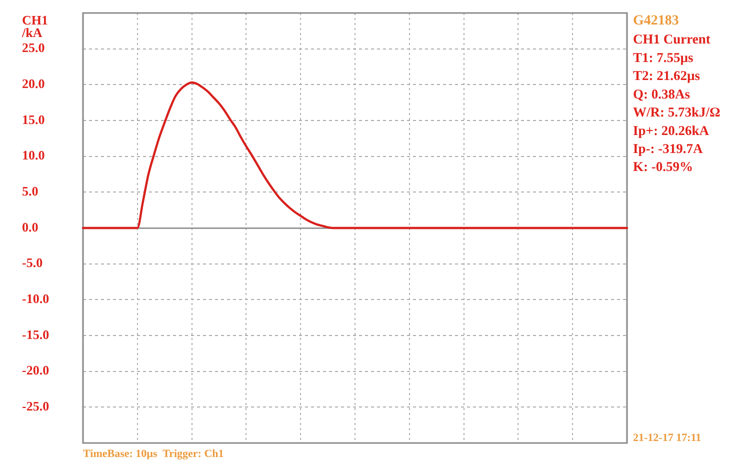  Describe the element at coordinates (36, 298) in the screenshot. I see `y-tick-label: -10.0` at that location.